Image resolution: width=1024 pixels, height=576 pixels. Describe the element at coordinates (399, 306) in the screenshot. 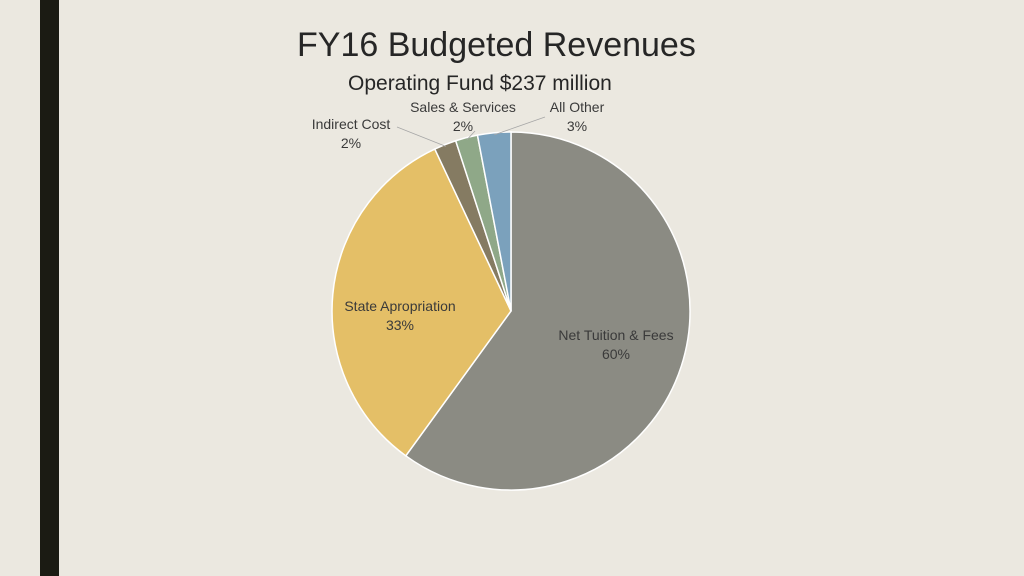

I see `slice-label-state-apropriation: State Apropriation` at that location.